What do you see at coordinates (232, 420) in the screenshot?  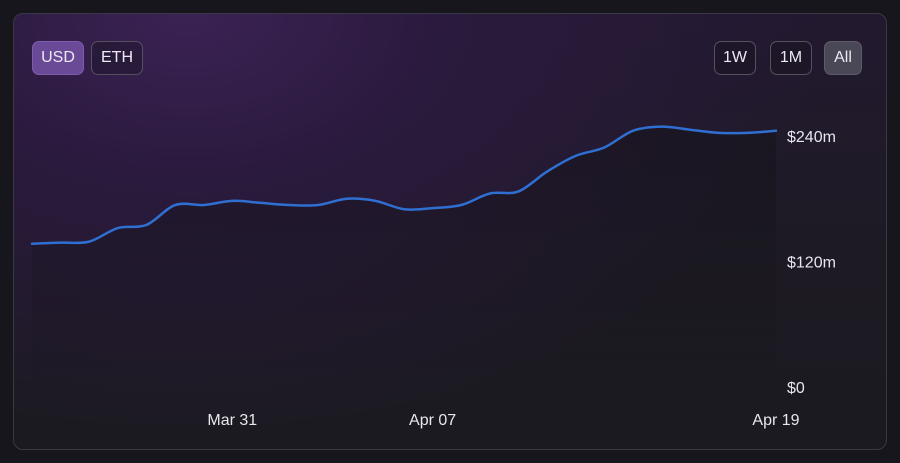 I see `x-axis-tick-label: Mar 31` at bounding box center [232, 420].